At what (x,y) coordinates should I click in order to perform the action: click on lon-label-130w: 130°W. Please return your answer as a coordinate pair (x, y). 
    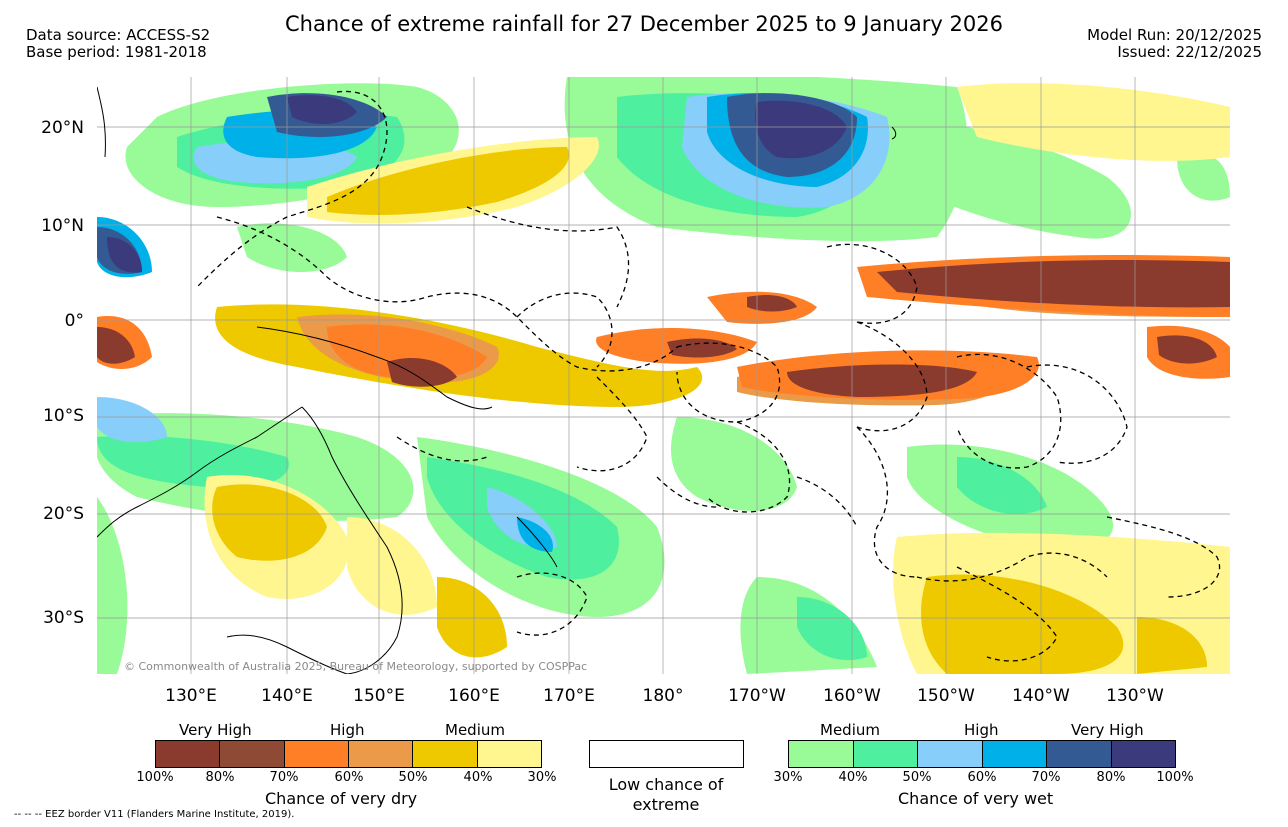
    Looking at the image, I should click on (1135, 696).